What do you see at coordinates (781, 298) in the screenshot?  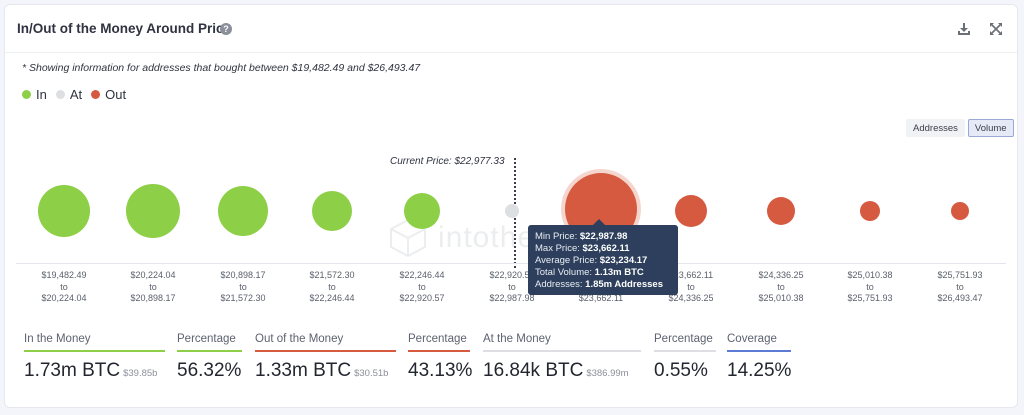 I see `x-label-to: $25,010.38` at bounding box center [781, 298].